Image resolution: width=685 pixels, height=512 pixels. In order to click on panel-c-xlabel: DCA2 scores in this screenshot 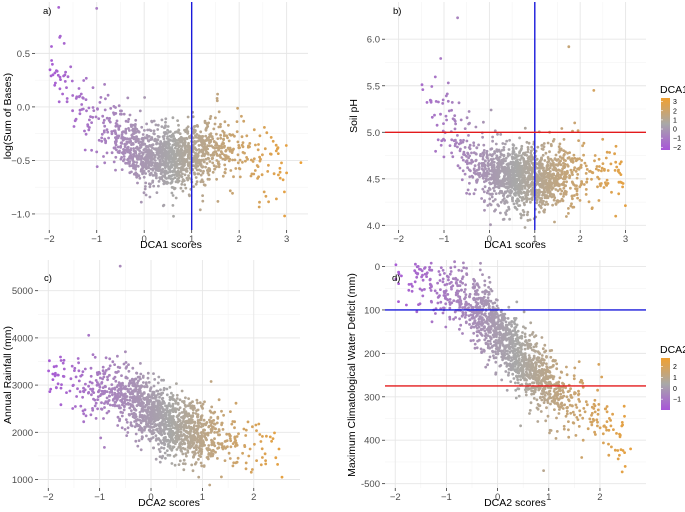, I will do `click(169, 503)`.